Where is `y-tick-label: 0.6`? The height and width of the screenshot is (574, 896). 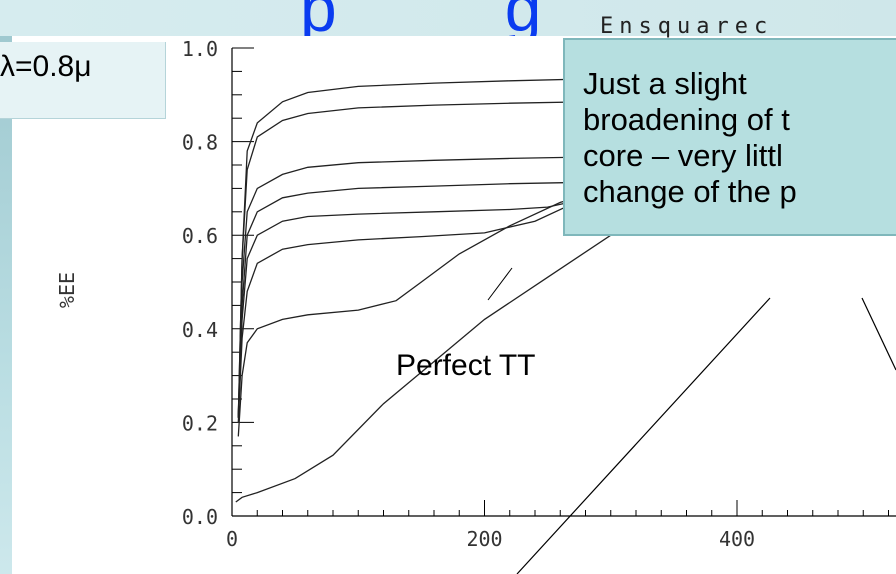
y-tick-label: 0.6 is located at coordinates (200, 236).